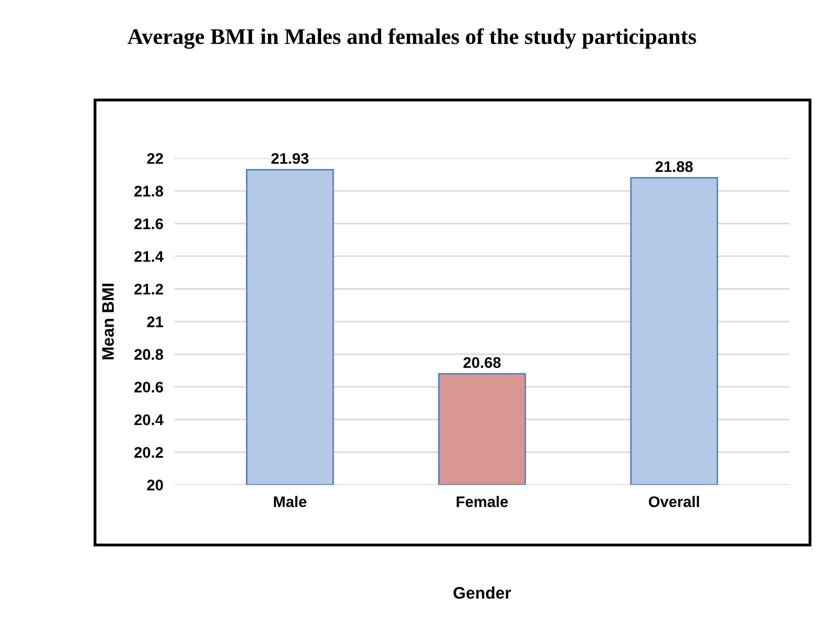 The image size is (824, 628). What do you see at coordinates (290, 502) in the screenshot?
I see `x-tick-label: Male` at bounding box center [290, 502].